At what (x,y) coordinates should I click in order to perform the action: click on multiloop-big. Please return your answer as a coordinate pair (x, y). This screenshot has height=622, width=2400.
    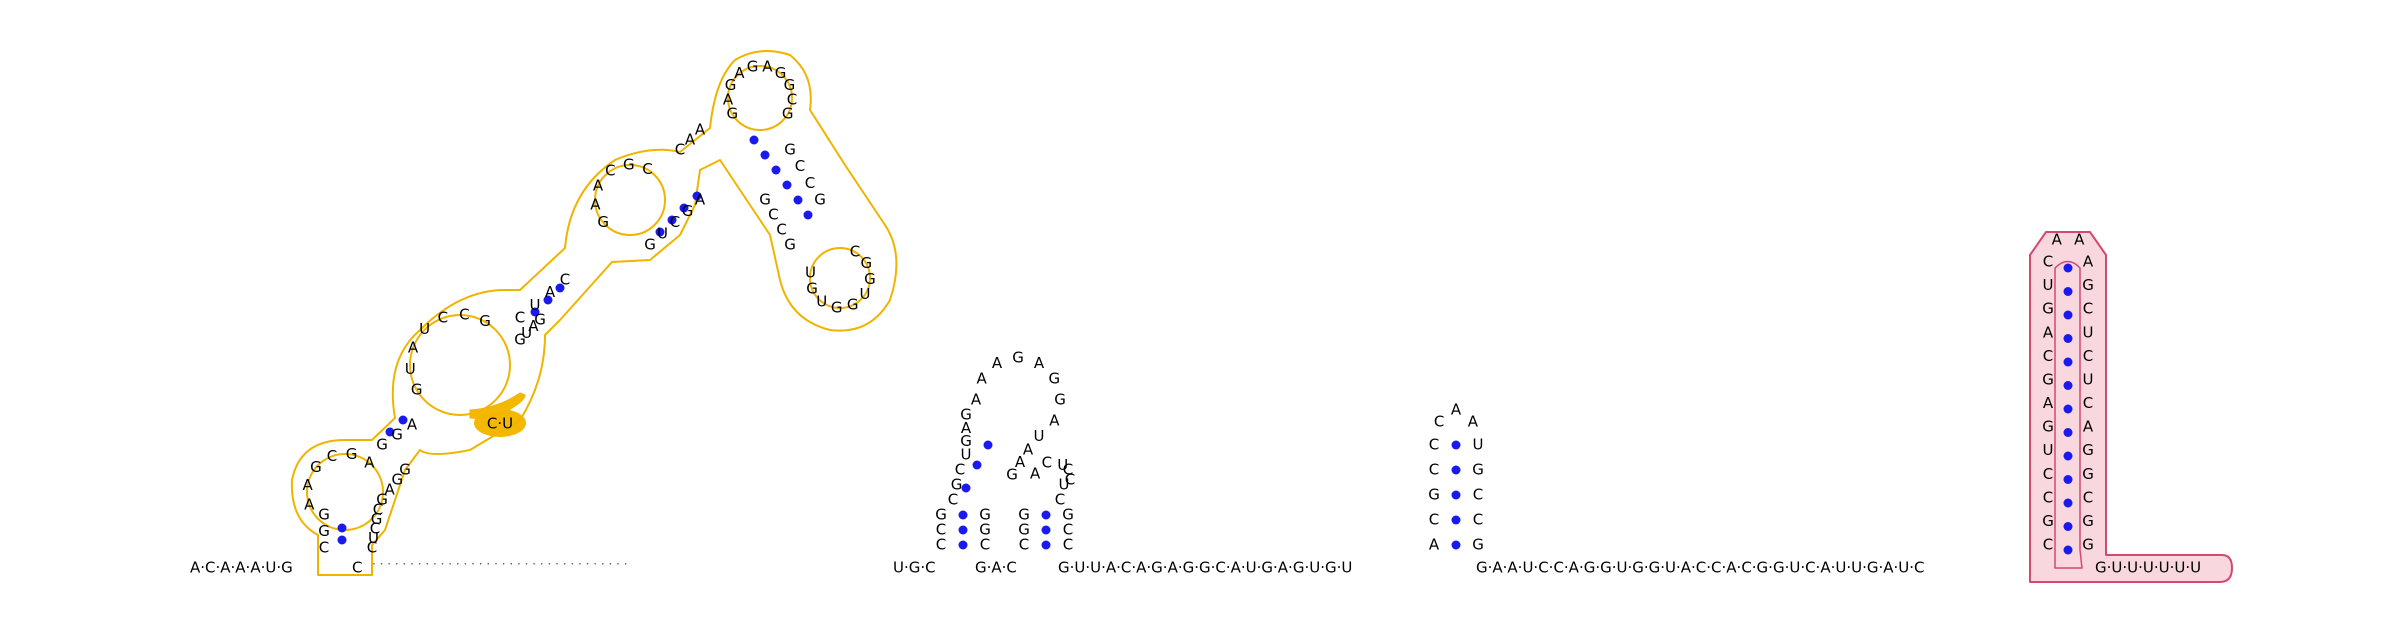
    Looking at the image, I should click on (460, 365).